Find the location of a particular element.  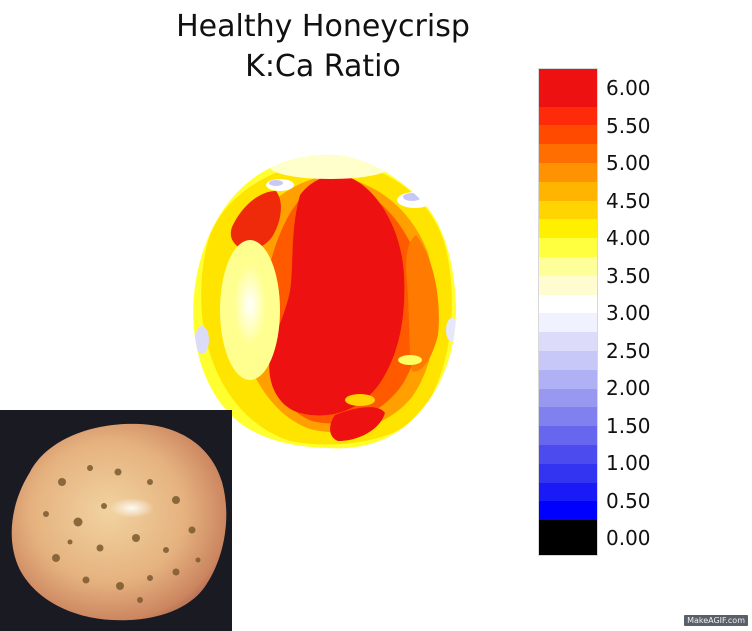

colorbar is located at coordinates (568, 312).